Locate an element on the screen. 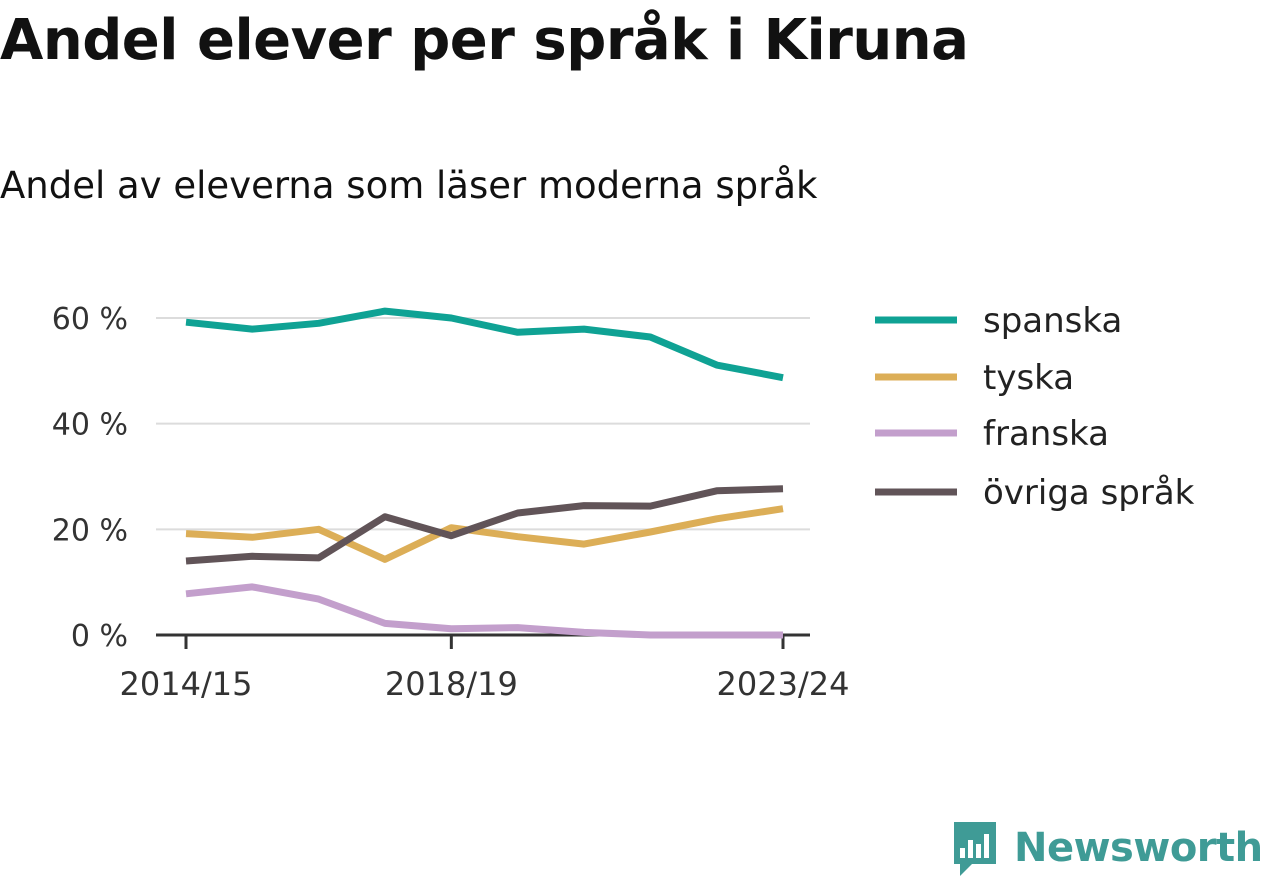 Image resolution: width=1262 pixels, height=879 pixels. bar-chart-speech-bubble-icon is located at coordinates (975, 849).